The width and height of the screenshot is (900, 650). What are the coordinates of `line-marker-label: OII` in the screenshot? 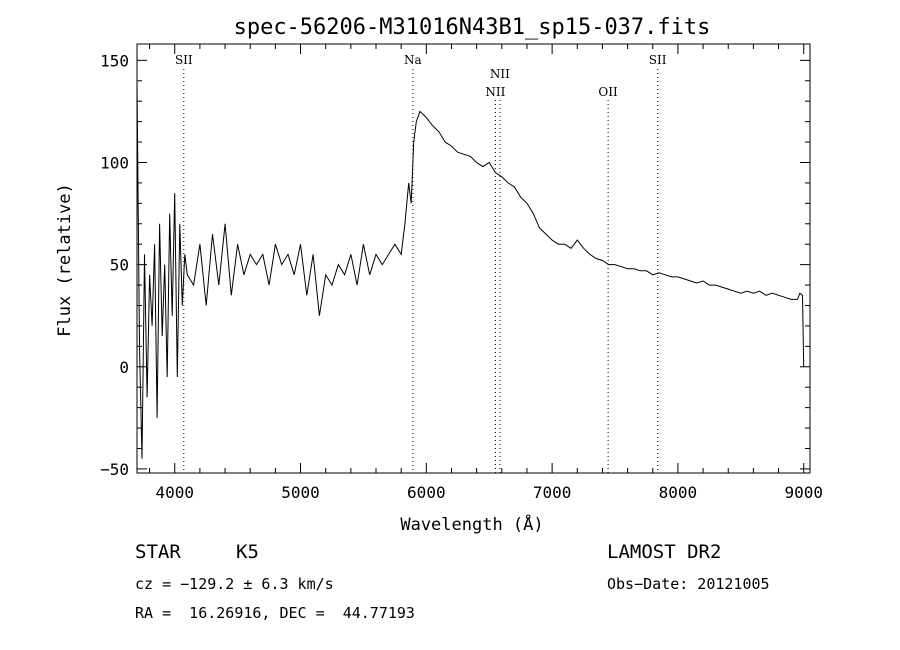 It's located at (608, 92).